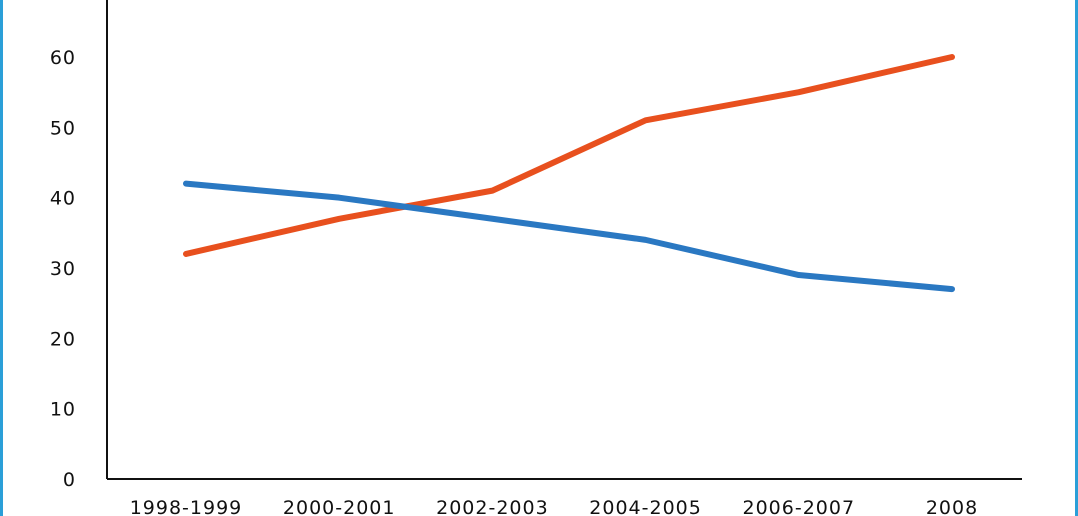  What do you see at coordinates (63, 339) in the screenshot?
I see `y-tick-label: 20` at bounding box center [63, 339].